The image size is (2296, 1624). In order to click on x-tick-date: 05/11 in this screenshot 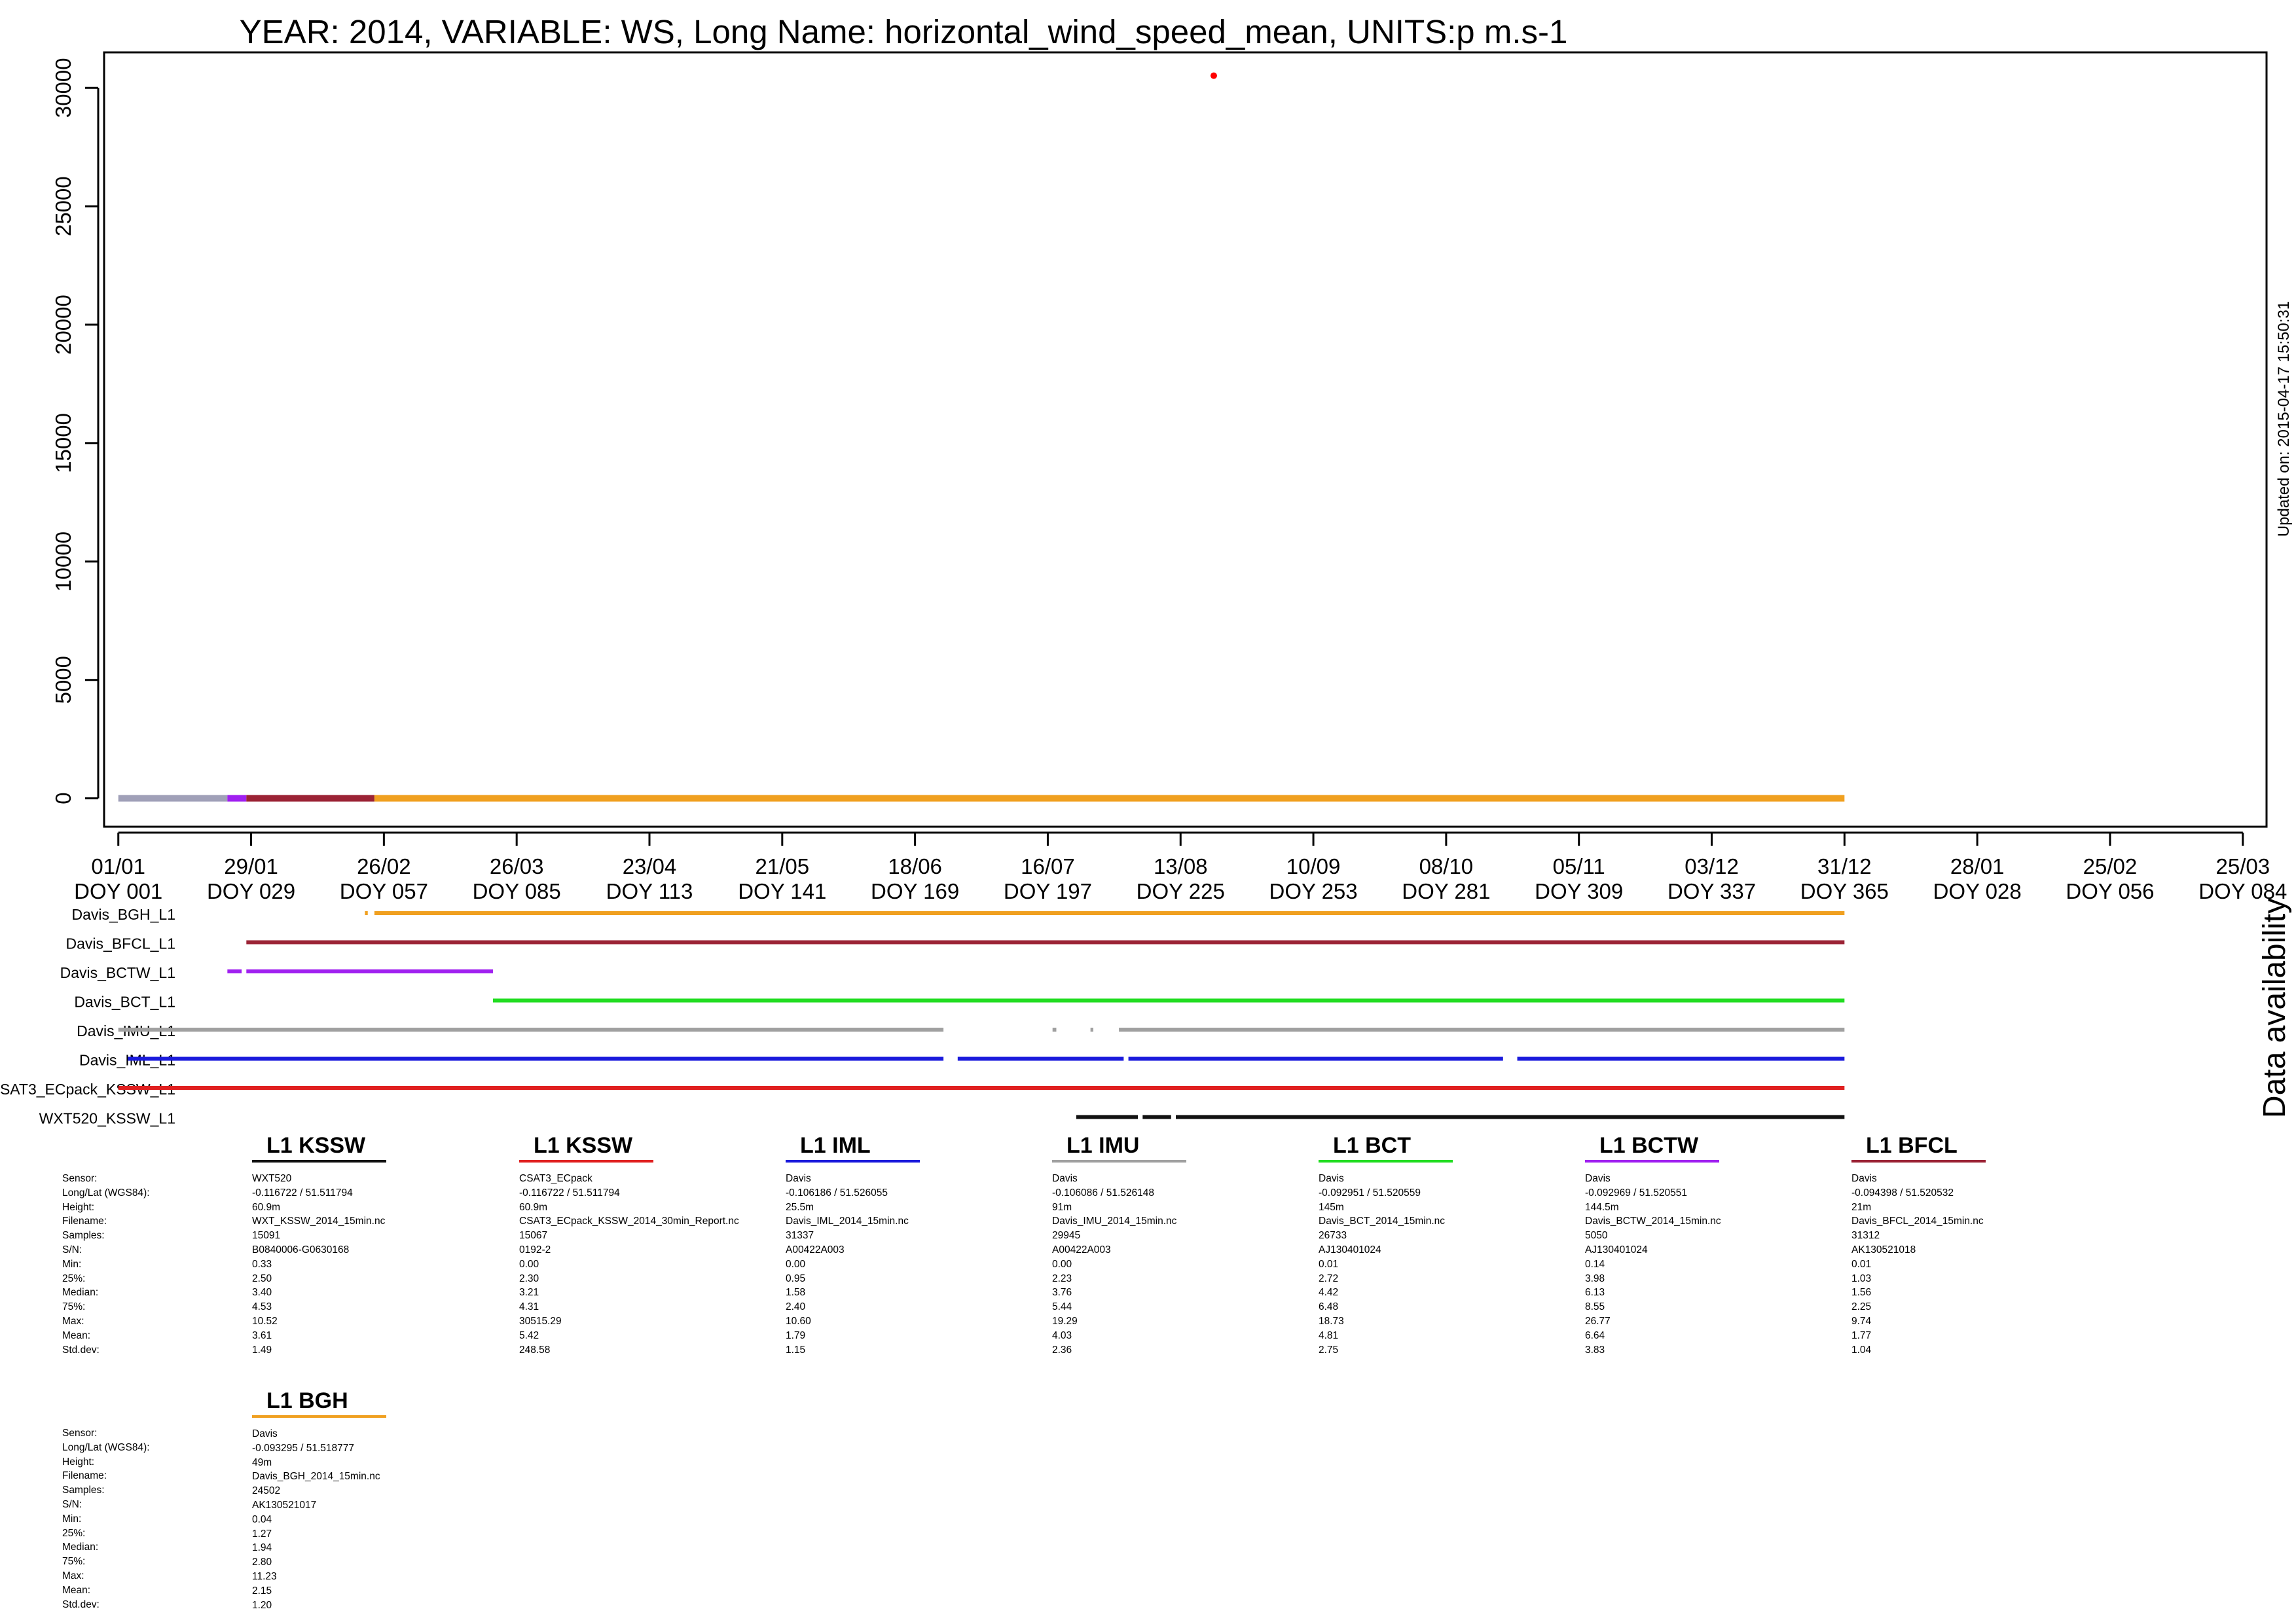, I will do `click(1579, 866)`.